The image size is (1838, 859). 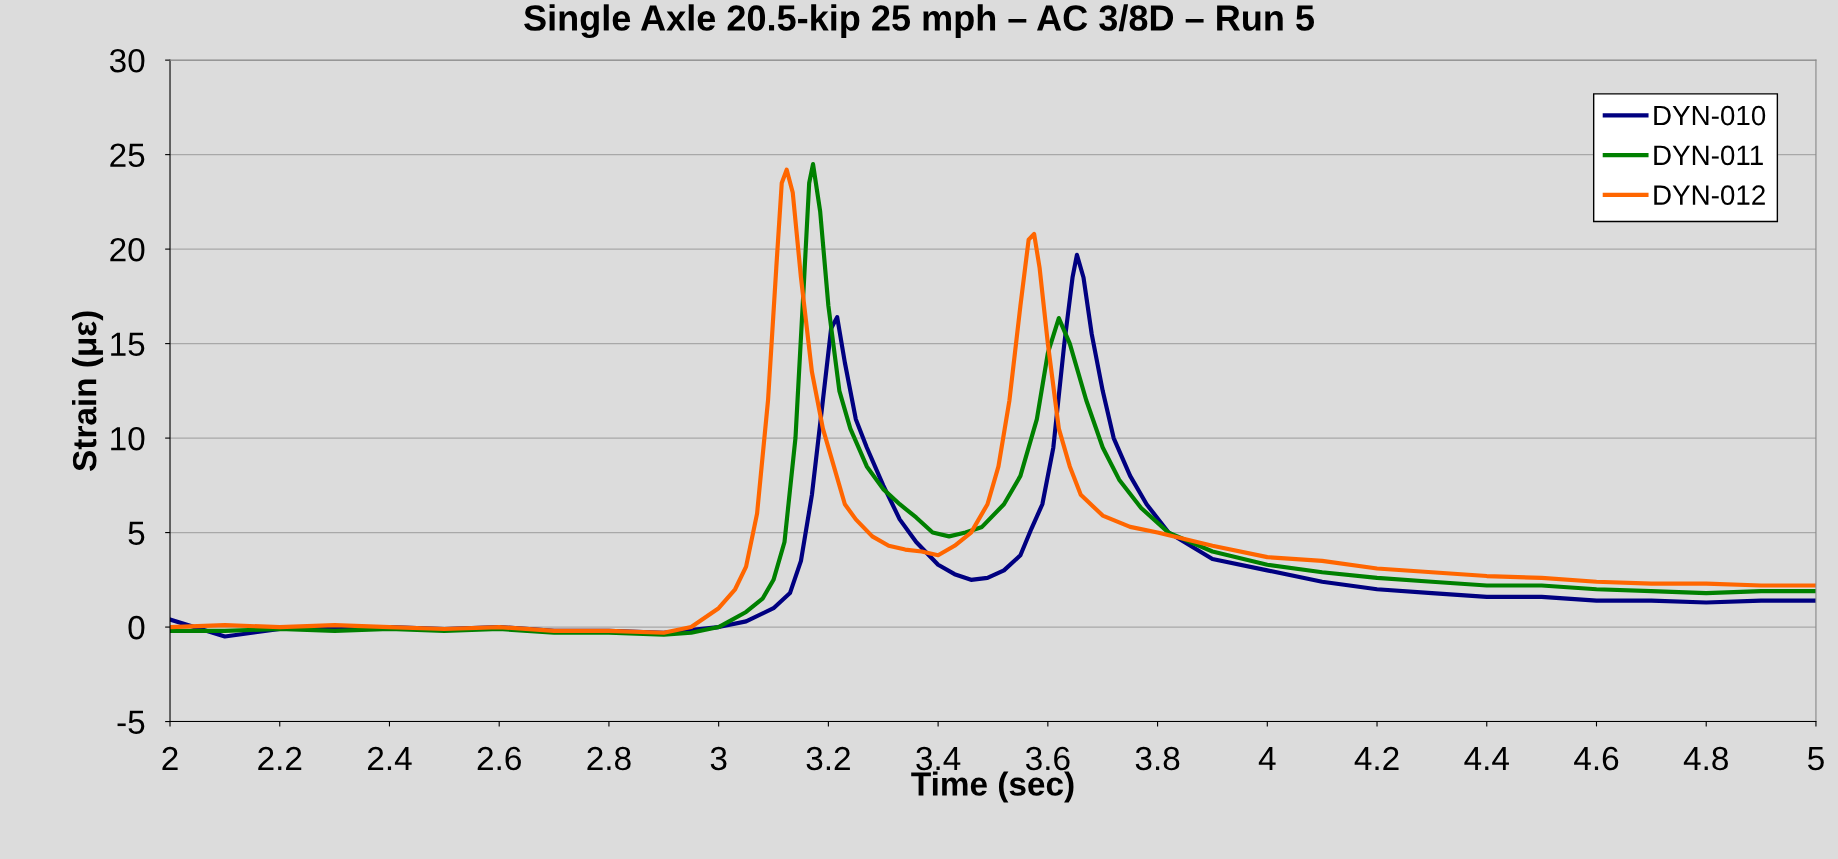 I want to click on x-tick-label: 4.8, so click(x=1705, y=758).